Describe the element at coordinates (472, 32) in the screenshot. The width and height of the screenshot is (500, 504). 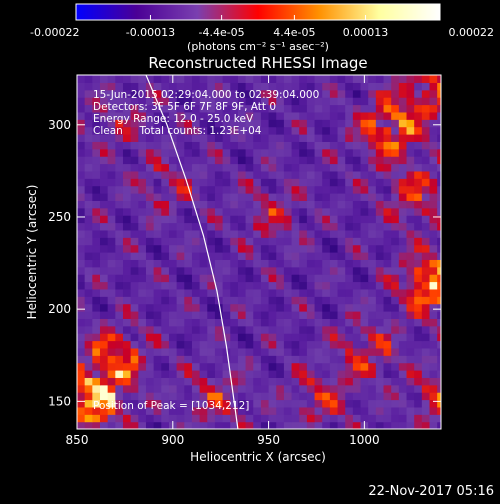
I see `colorbar-tick-label: 0.00022` at that location.